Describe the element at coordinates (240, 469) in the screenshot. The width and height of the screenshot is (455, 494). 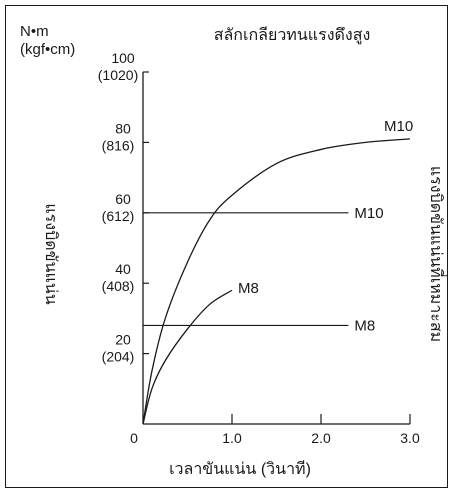
I see `x-axis-label: เวลาขันแน่น (วินาที)` at that location.